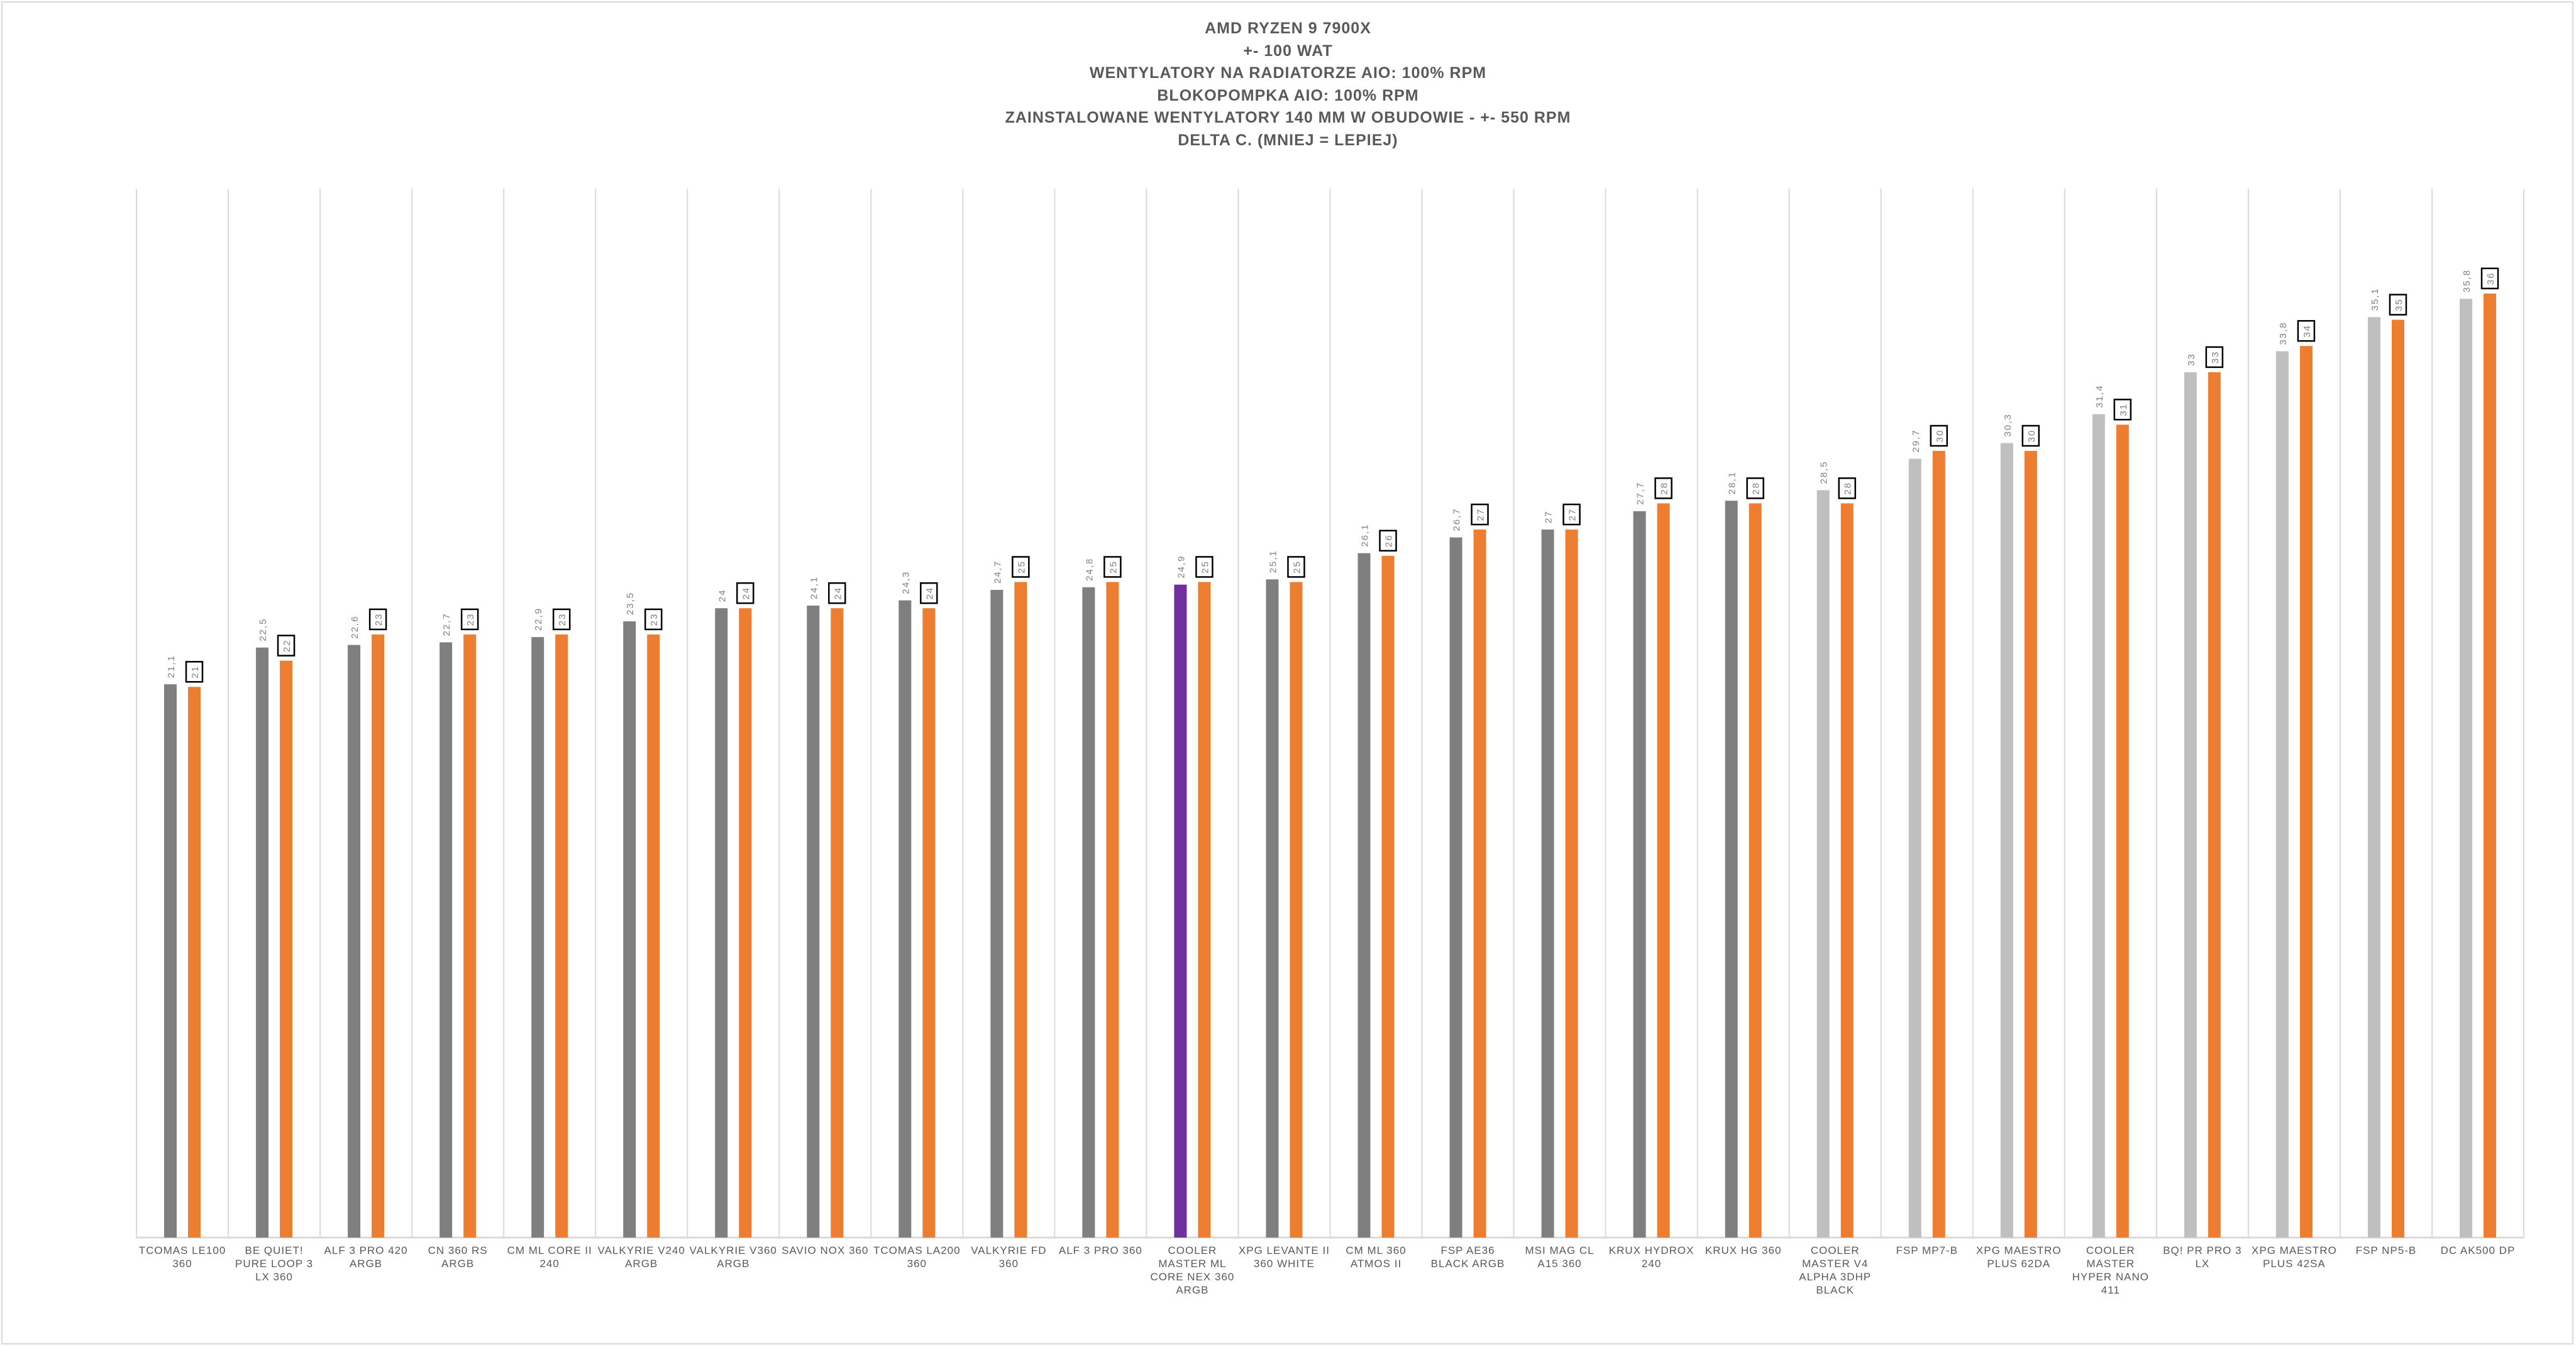  I want to click on data-label-measured: 35,8, so click(2467, 280).